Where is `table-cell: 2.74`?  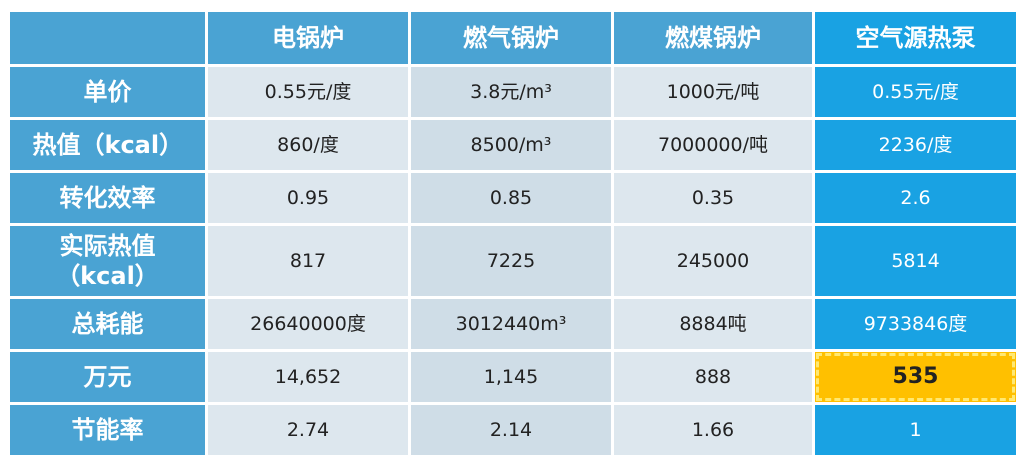
table-cell: 2.74 is located at coordinates (308, 430).